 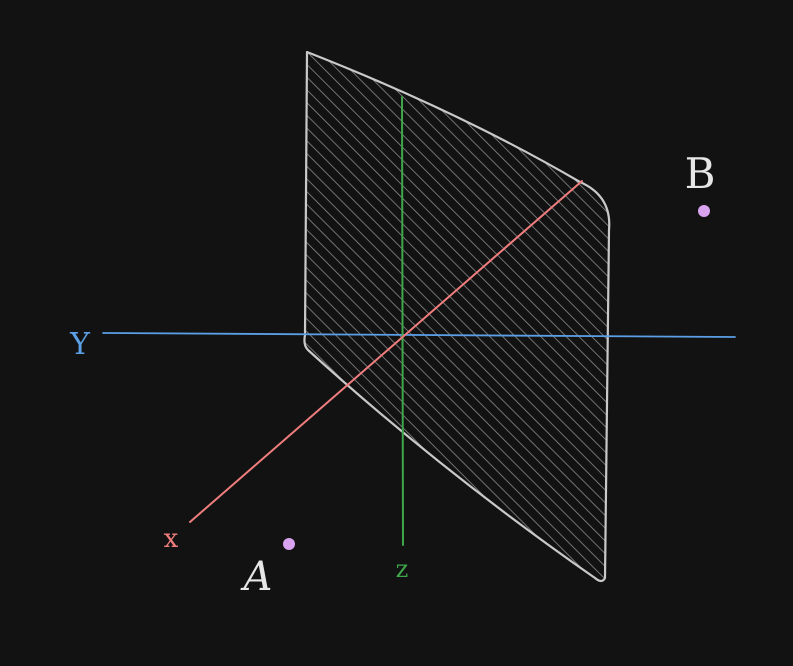 I want to click on z-axis-label: z, so click(x=402, y=569).